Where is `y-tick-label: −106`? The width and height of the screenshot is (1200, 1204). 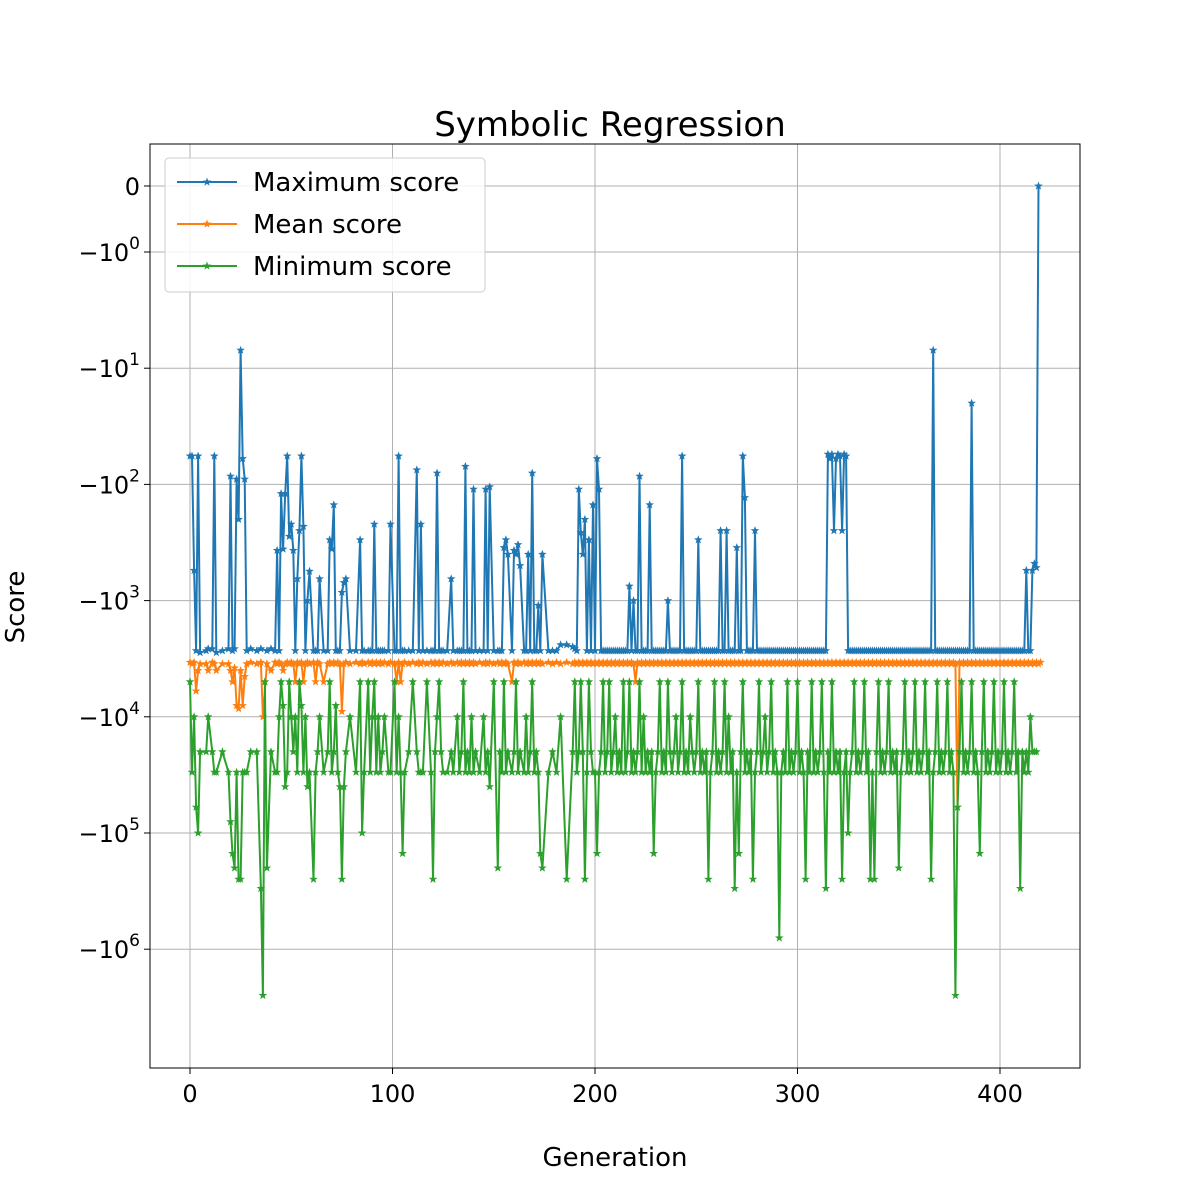
y-tick-label: −106 is located at coordinates (109, 947).